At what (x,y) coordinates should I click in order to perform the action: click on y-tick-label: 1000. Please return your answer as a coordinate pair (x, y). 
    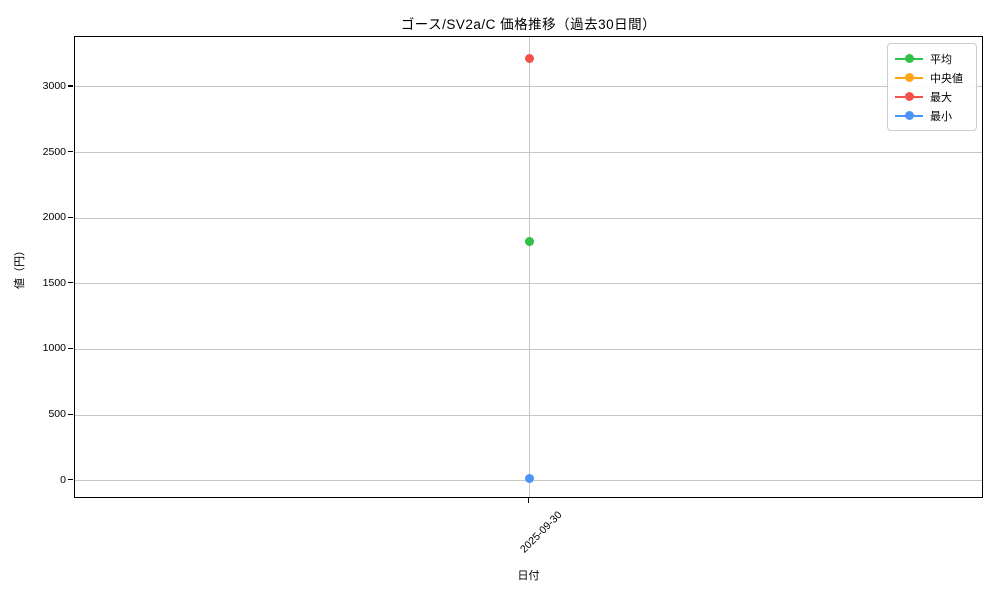
    Looking at the image, I should click on (54, 348).